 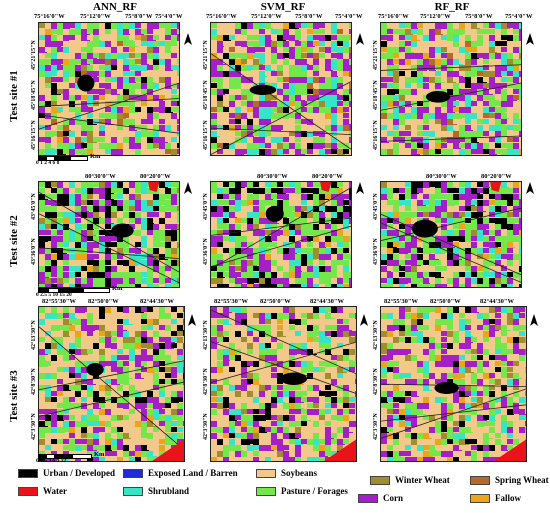 I want to click on legend-item-water: Water, so click(x=42, y=491).